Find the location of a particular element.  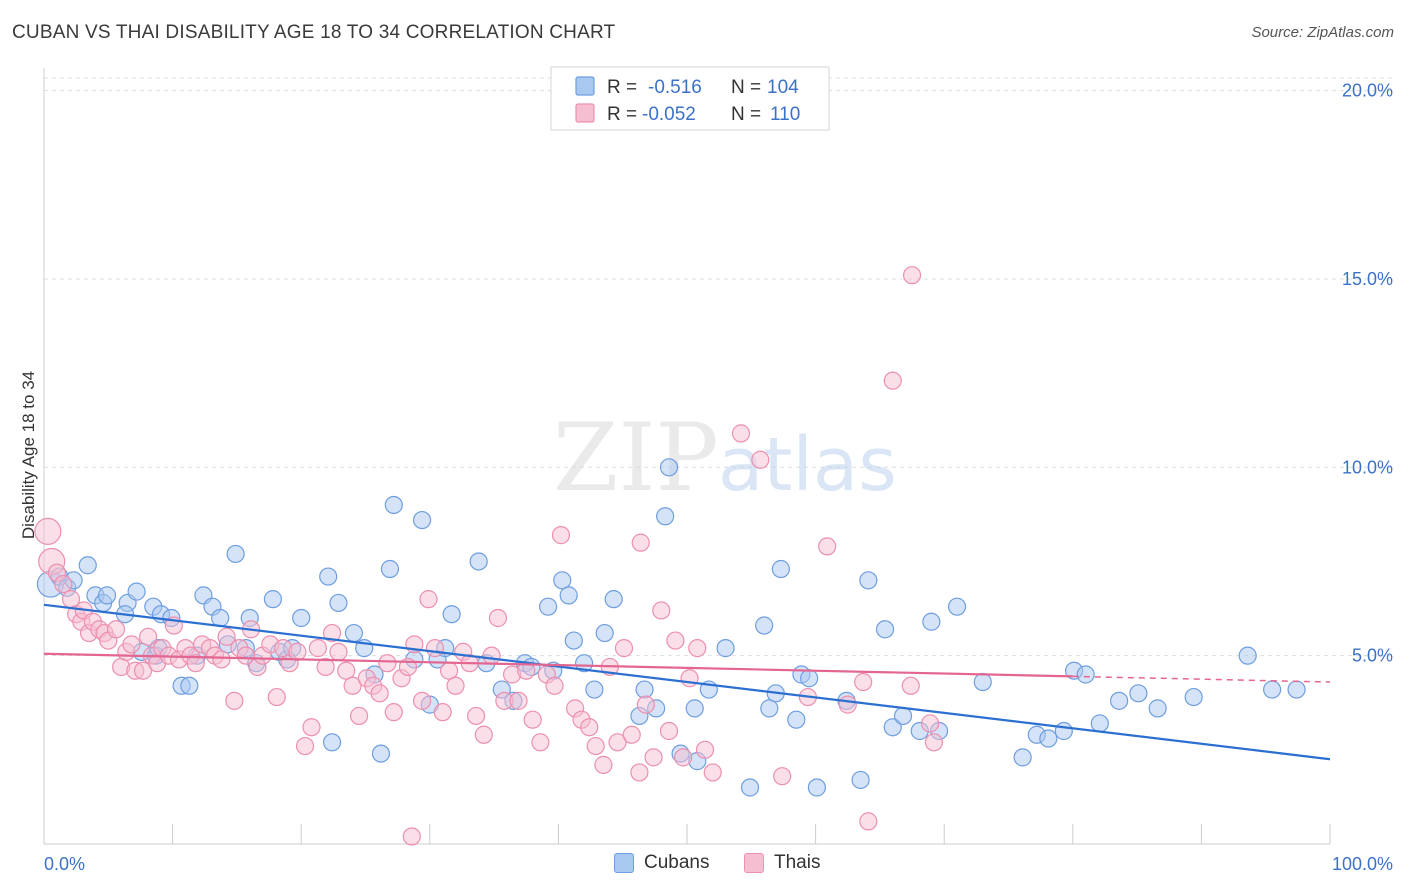

legend-n-label-thais: N = is located at coordinates (746, 114).